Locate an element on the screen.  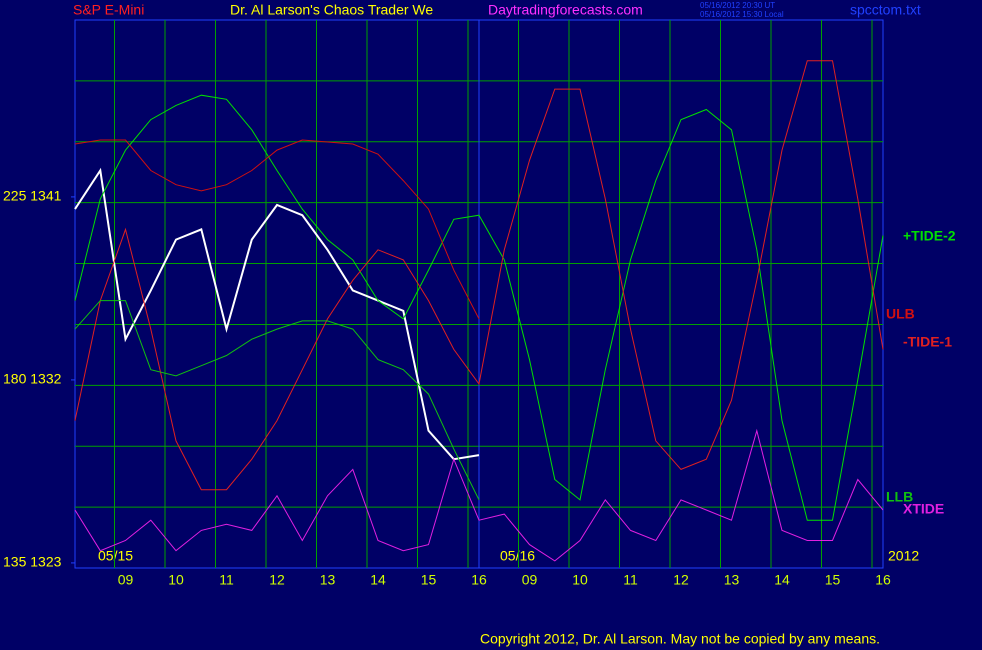
legend-label: ULB is located at coordinates (900, 314).